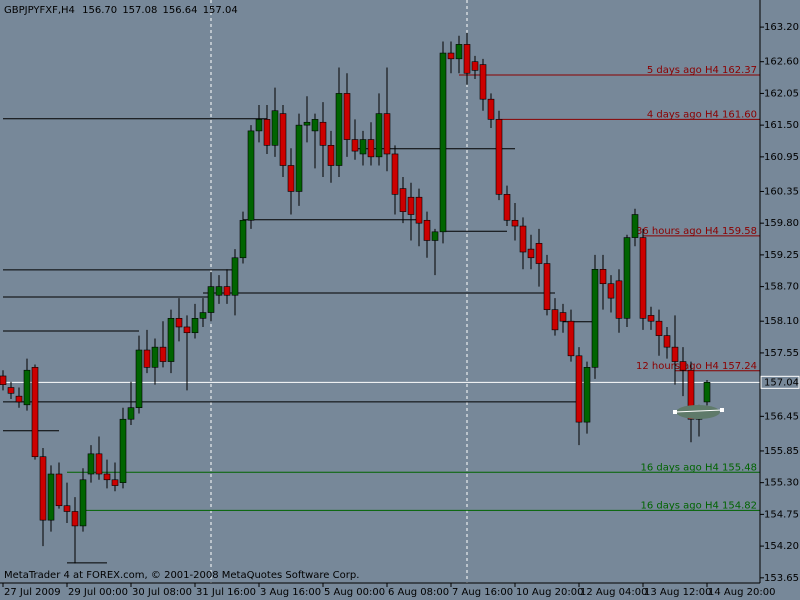 The width and height of the screenshot is (800, 600). I want to click on chart-header: GBPJPYFXF,H4 156.70 157.08 156.64 157.04, so click(121, 10).